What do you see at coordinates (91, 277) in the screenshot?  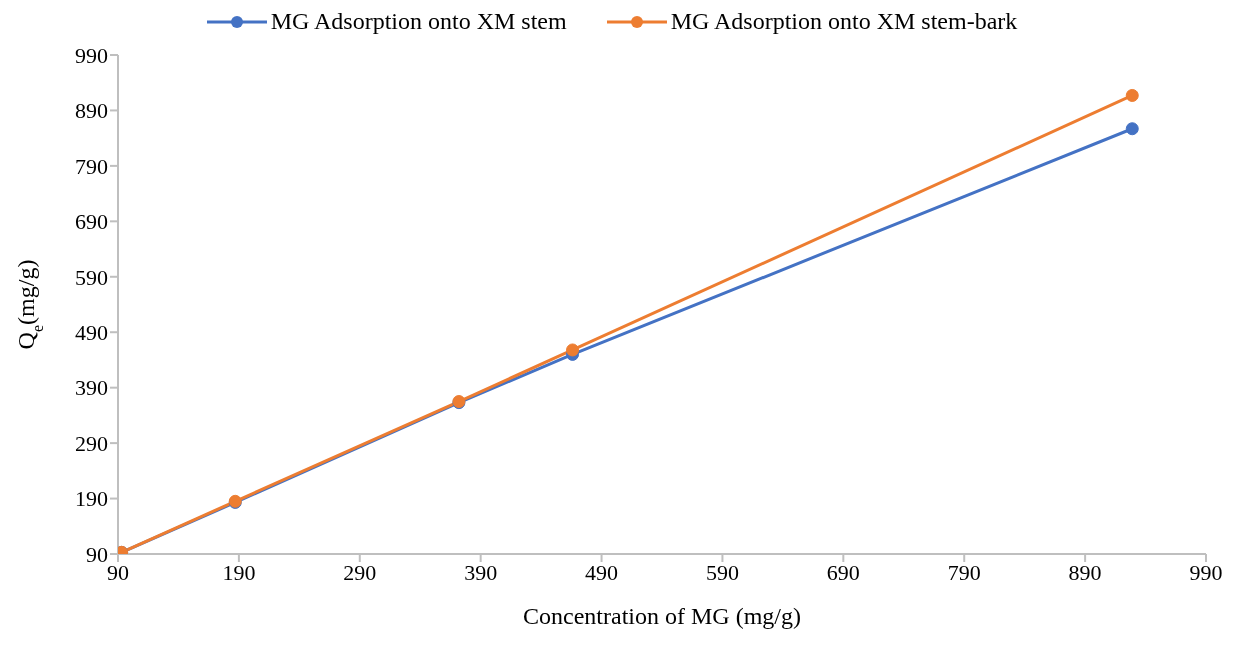 I see `y-tick-label: 590` at bounding box center [91, 277].